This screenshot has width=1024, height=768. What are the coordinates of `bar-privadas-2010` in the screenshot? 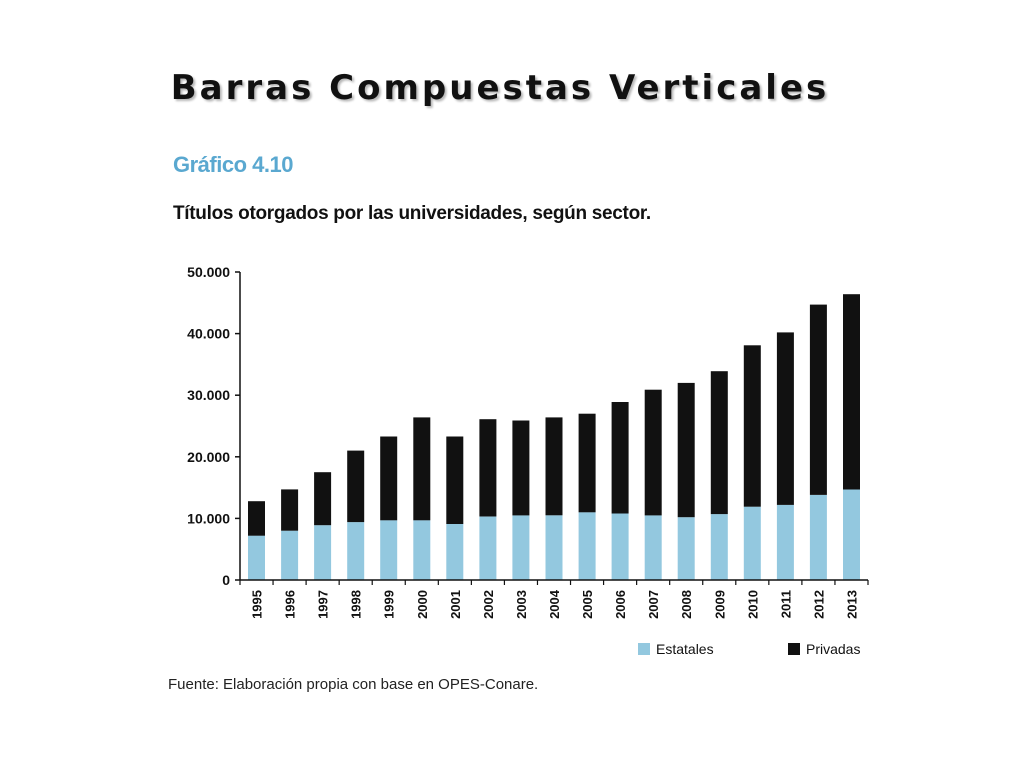 It's located at (752, 426).